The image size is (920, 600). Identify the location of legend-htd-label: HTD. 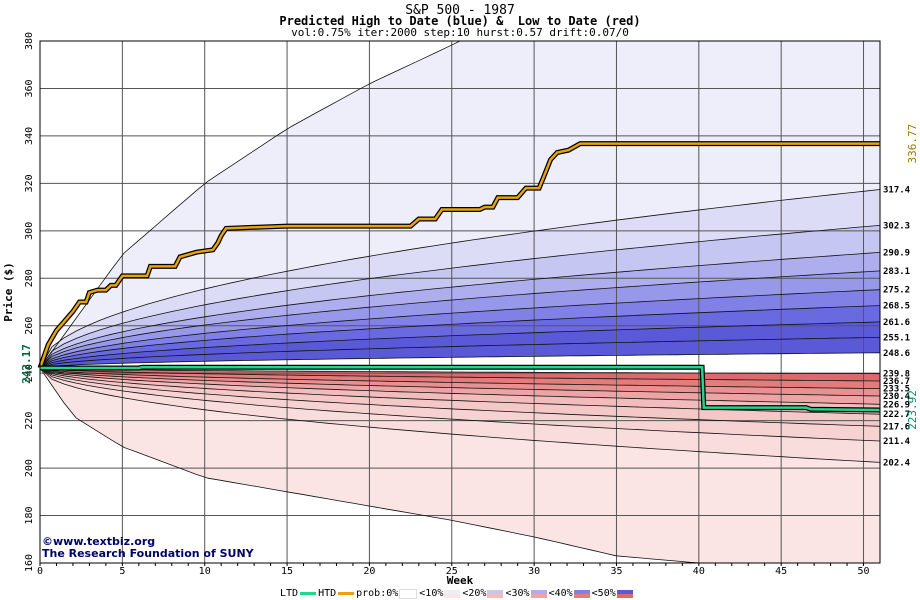
(327, 593).